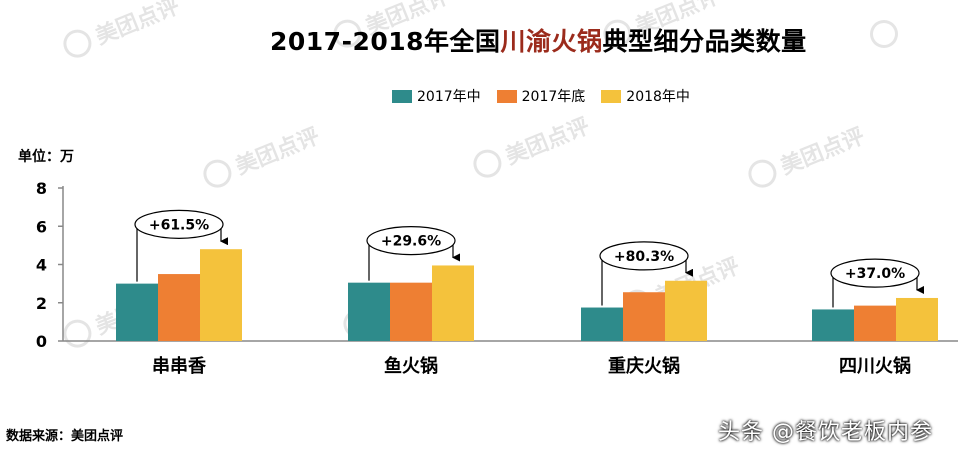 The height and width of the screenshot is (452, 967). I want to click on title-highlight: 川渝火锅, so click(551, 41).